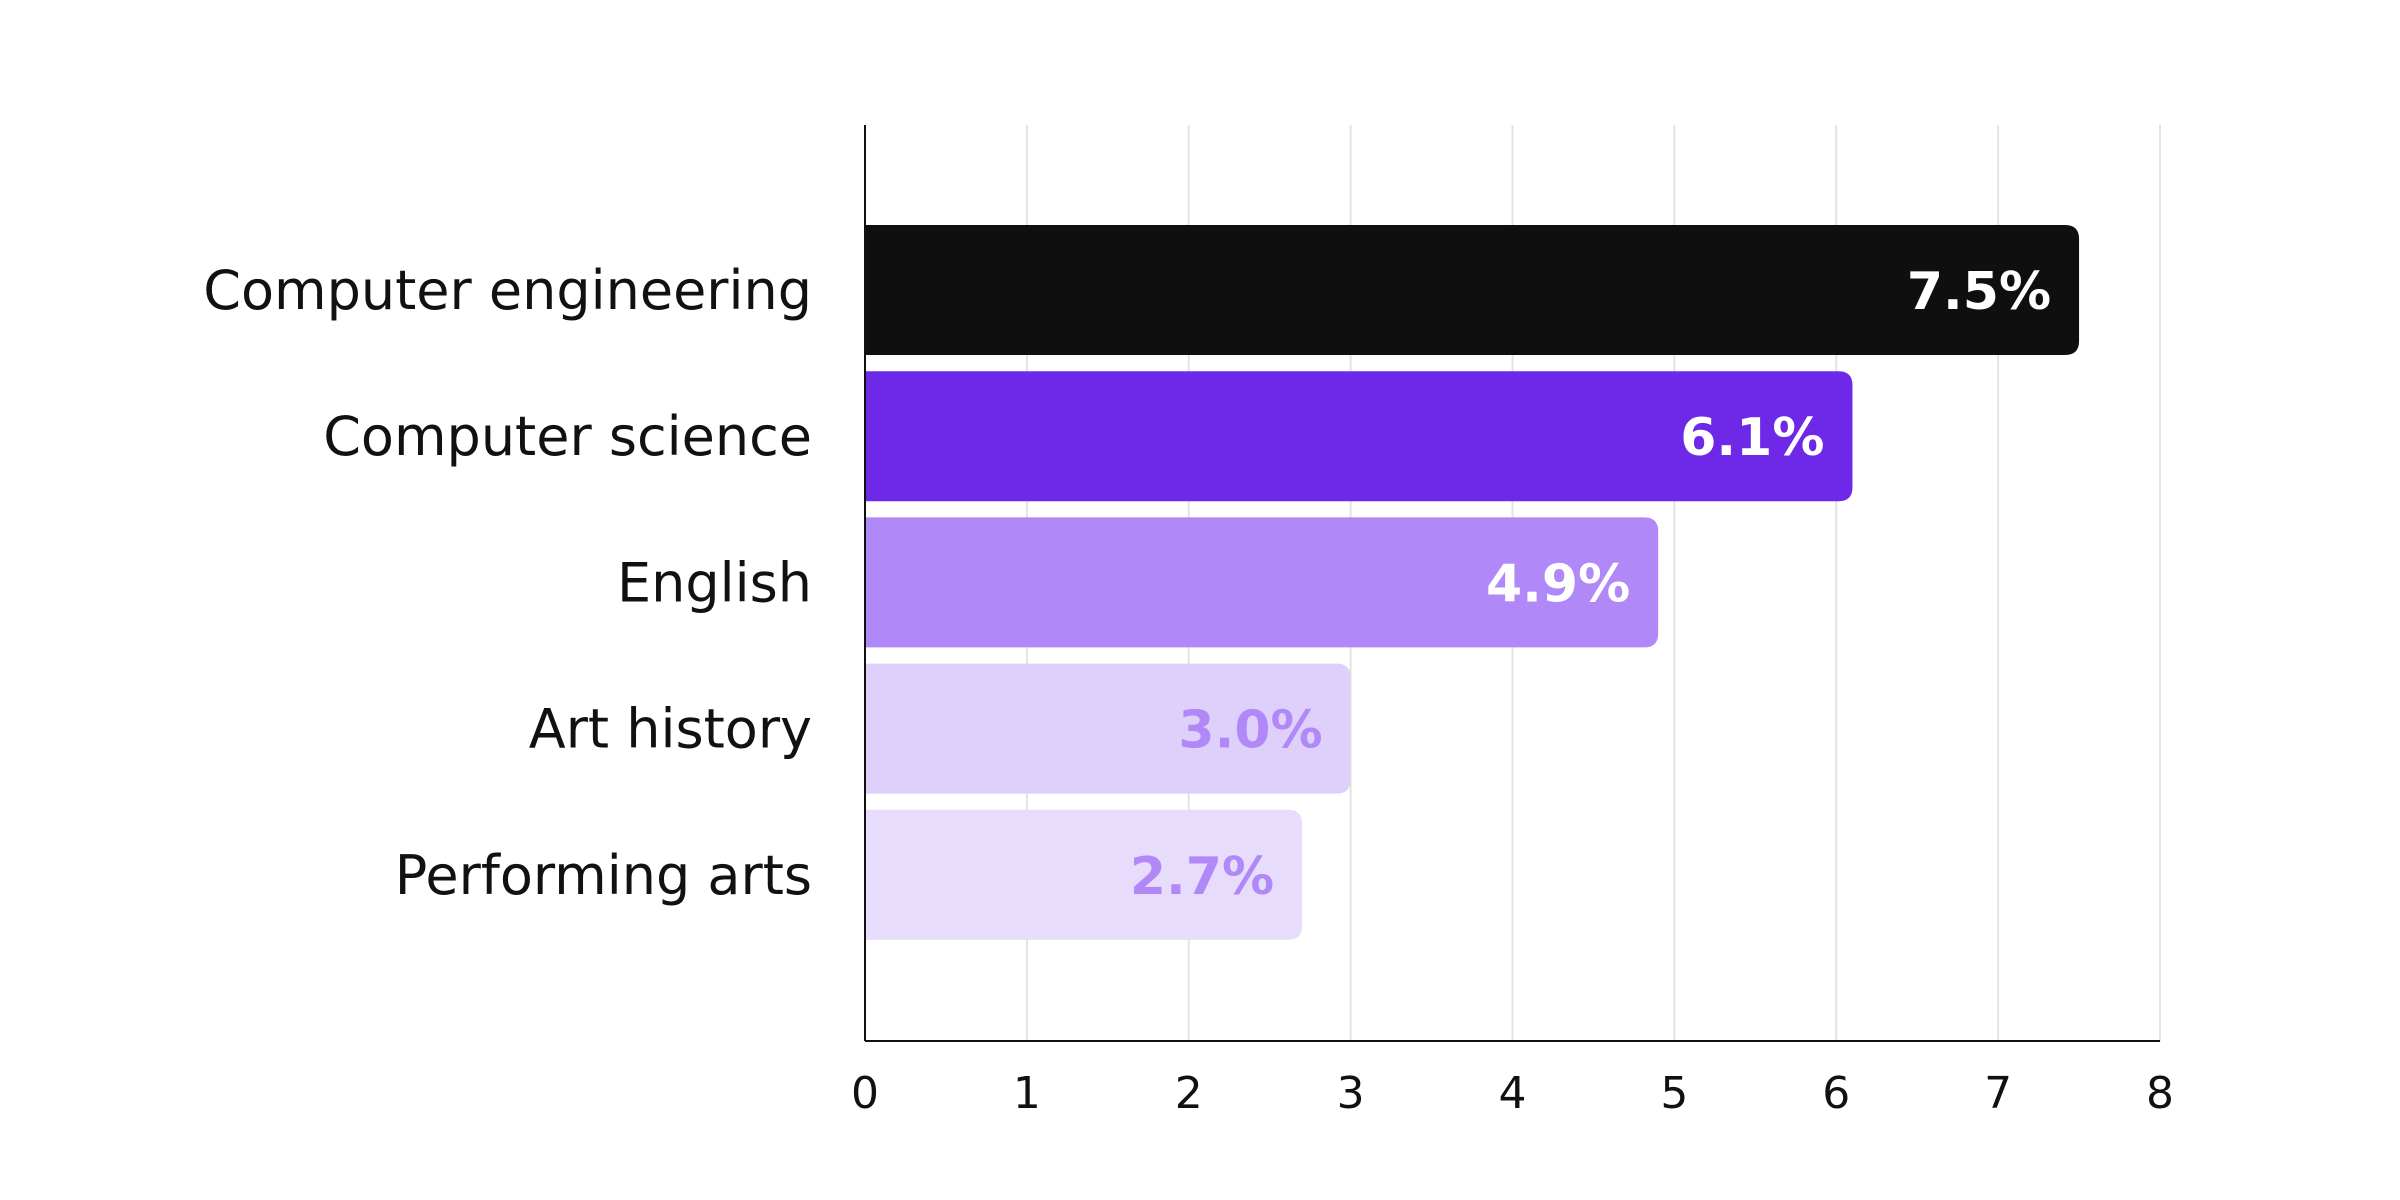 The image size is (2400, 1200). I want to click on x-tick-label: 4, so click(1513, 1093).